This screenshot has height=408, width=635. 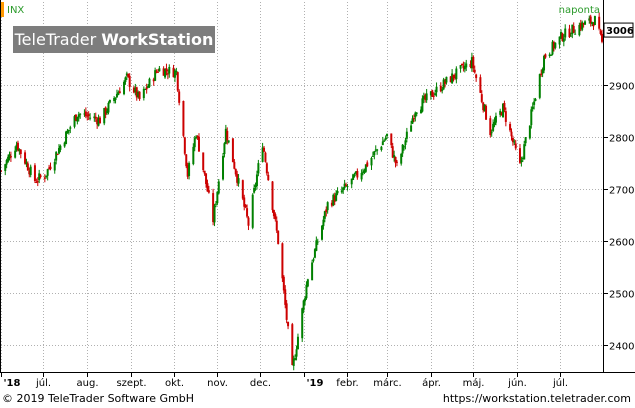 What do you see at coordinates (12, 383) in the screenshot?
I see `x-tick-label: '18` at bounding box center [12, 383].